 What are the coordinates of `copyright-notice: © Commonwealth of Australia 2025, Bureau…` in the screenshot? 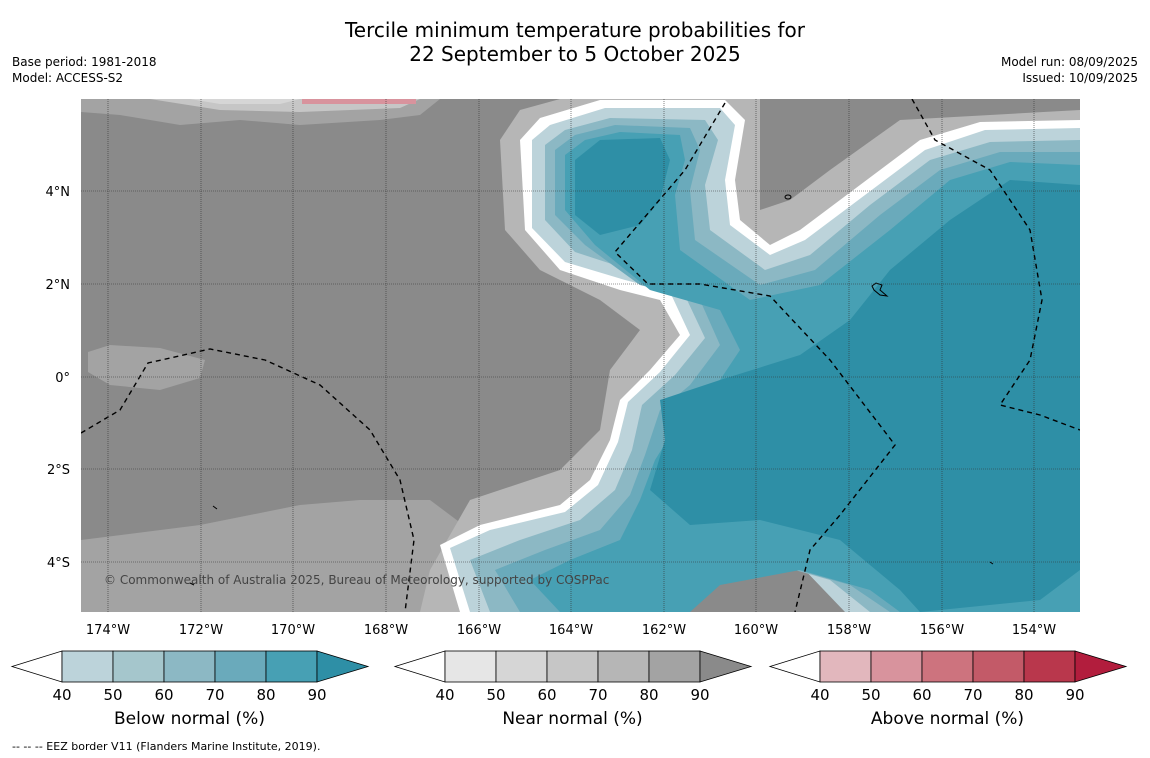 It's located at (356, 580).